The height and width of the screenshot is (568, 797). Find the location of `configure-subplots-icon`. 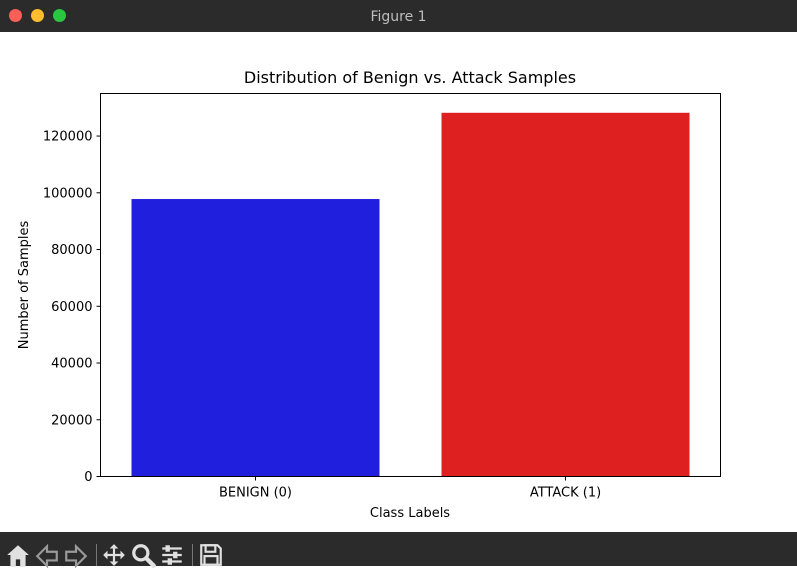

configure-subplots-icon is located at coordinates (172, 555).